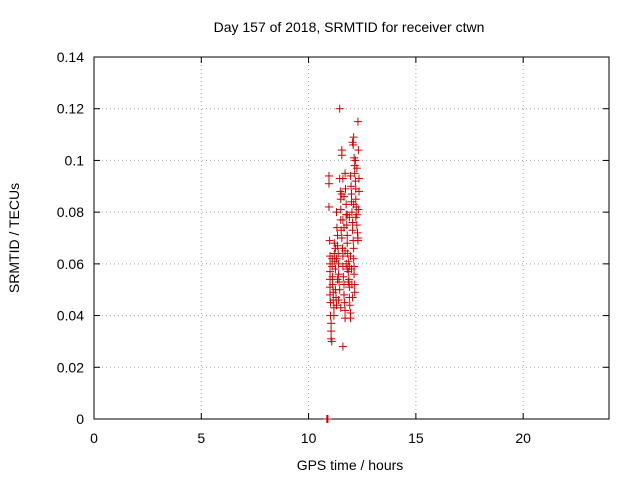 Image resolution: width=640 pixels, height=480 pixels. Describe the element at coordinates (70, 57) in the screenshot. I see `y-tick-label: 0.14` at that location.